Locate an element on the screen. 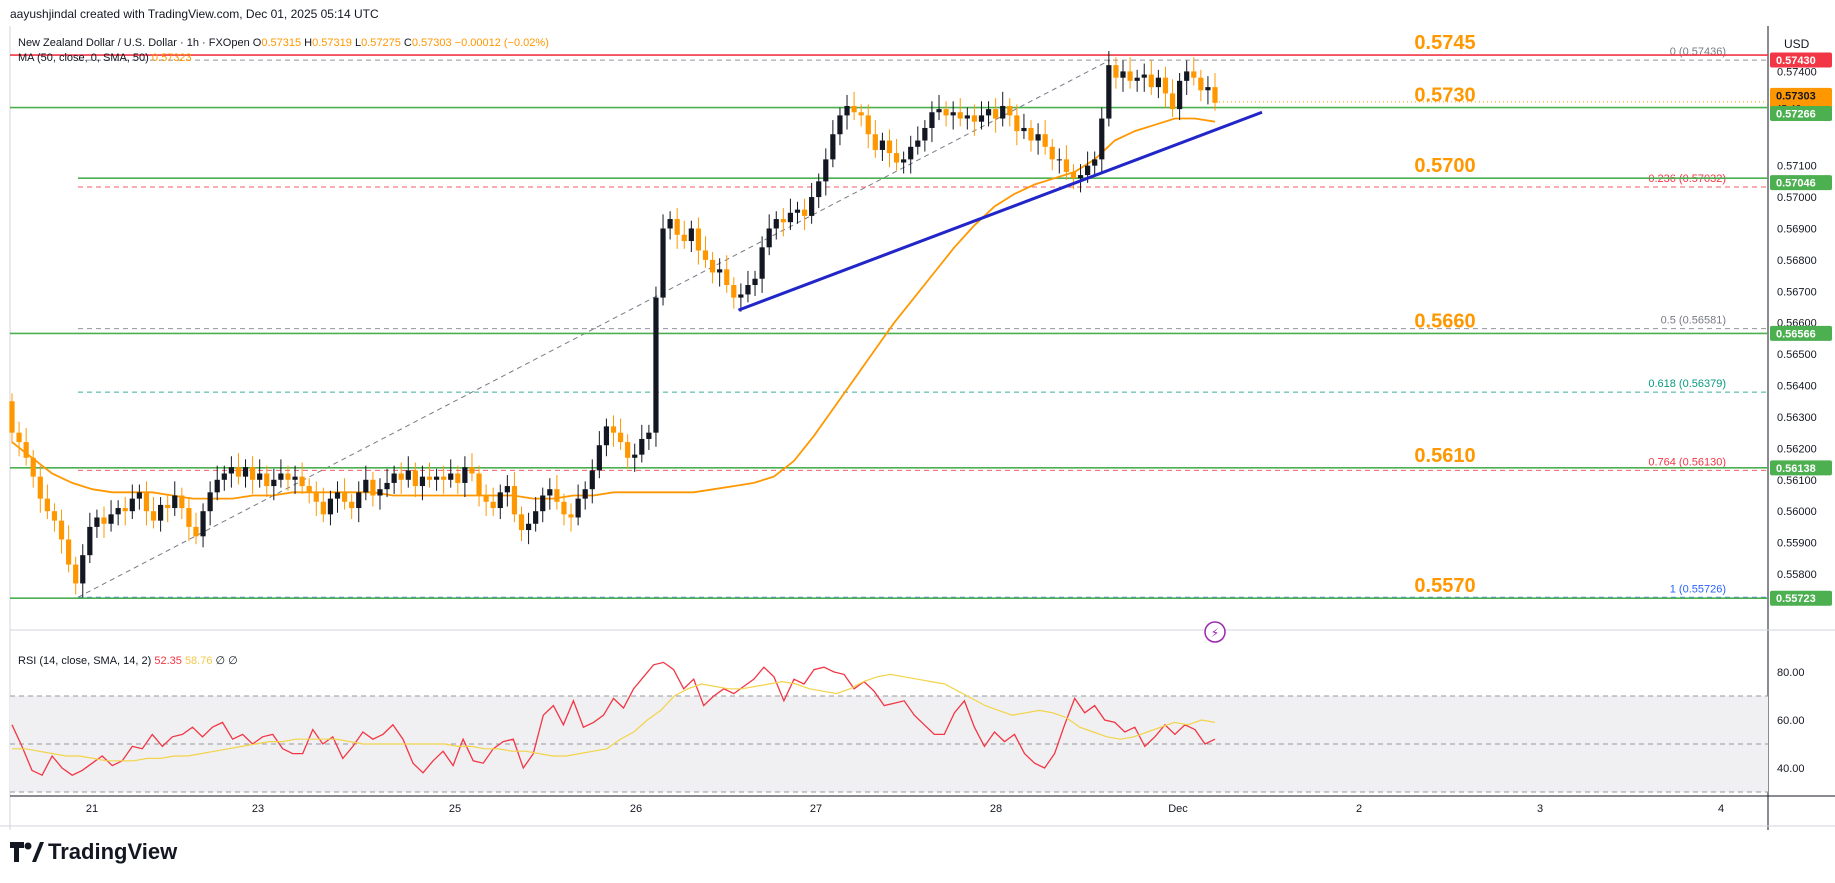  price-tag-text-5: 0.56138 is located at coordinates (1796, 469).